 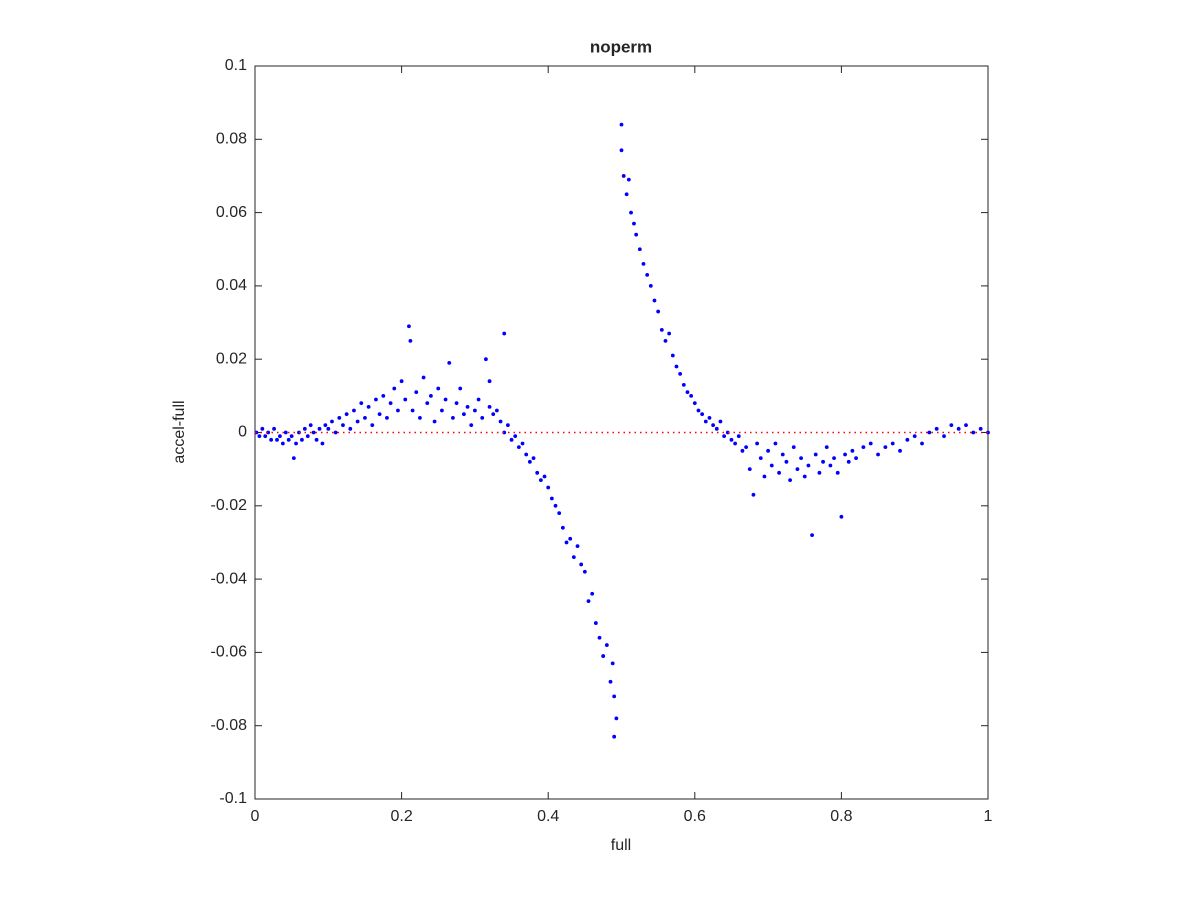 I want to click on y-tick-label: 0, so click(x=242, y=432).